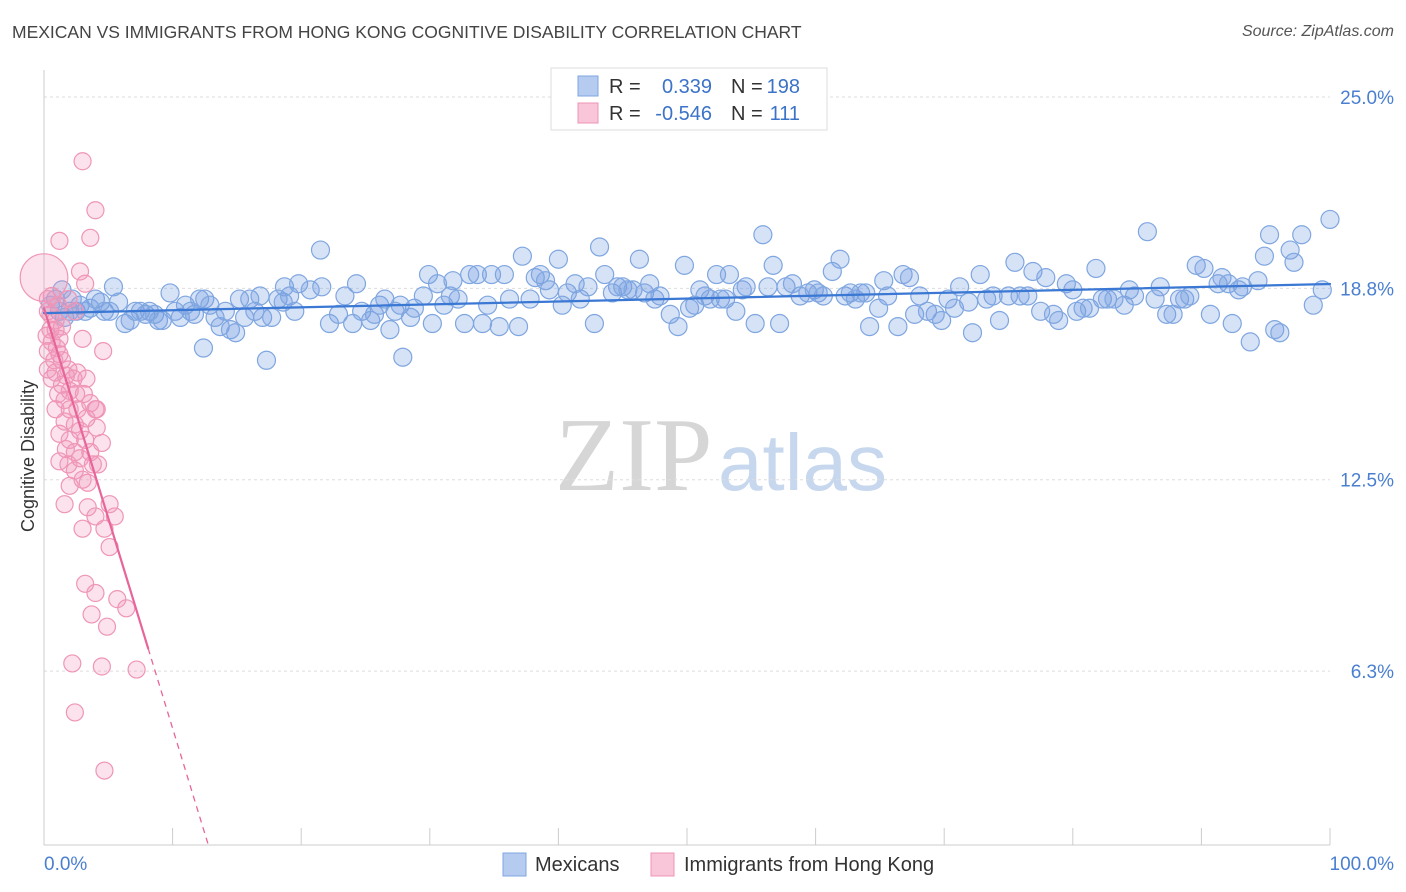 The height and width of the screenshot is (892, 1406). I want to click on legend-r-label: R =, so click(625, 114).